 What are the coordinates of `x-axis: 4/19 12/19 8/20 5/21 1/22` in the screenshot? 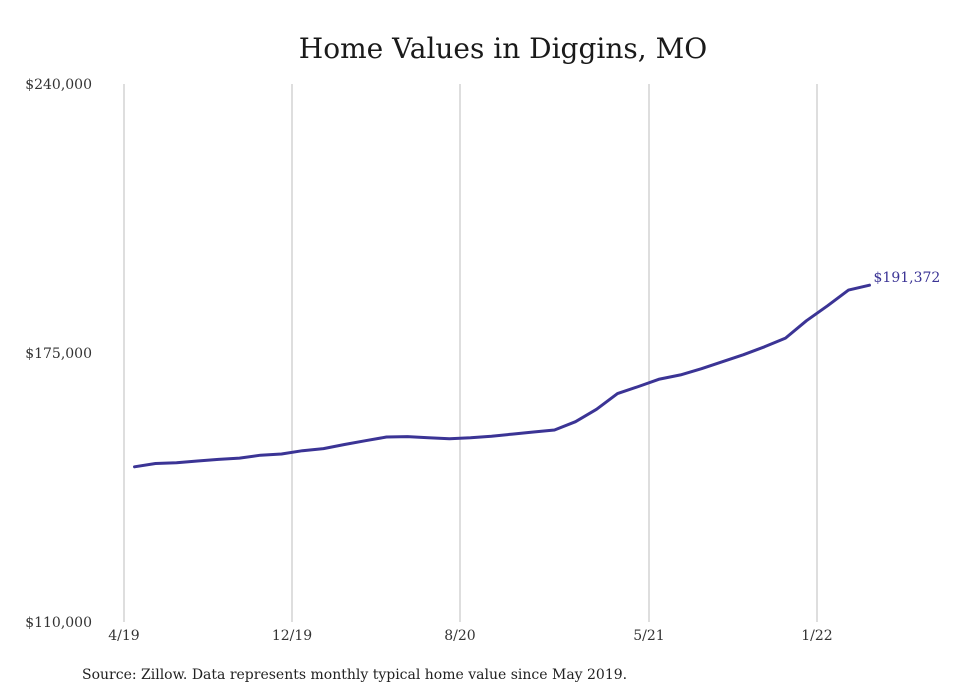 It's located at (470, 636).